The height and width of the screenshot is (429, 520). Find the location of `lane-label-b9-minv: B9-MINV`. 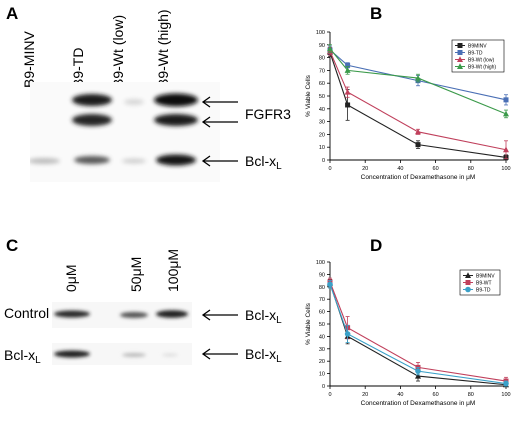

lane-label-b9-minv: B9-MINV is located at coordinates (29, 59).